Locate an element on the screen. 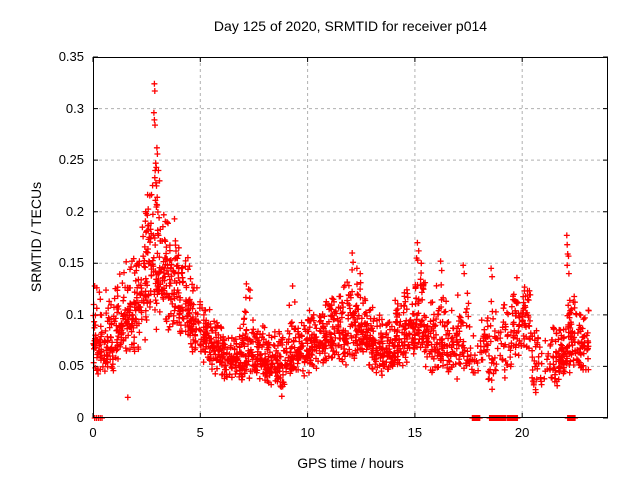 Image resolution: width=640 pixels, height=480 pixels. x-tick-label: 20 is located at coordinates (522, 432).